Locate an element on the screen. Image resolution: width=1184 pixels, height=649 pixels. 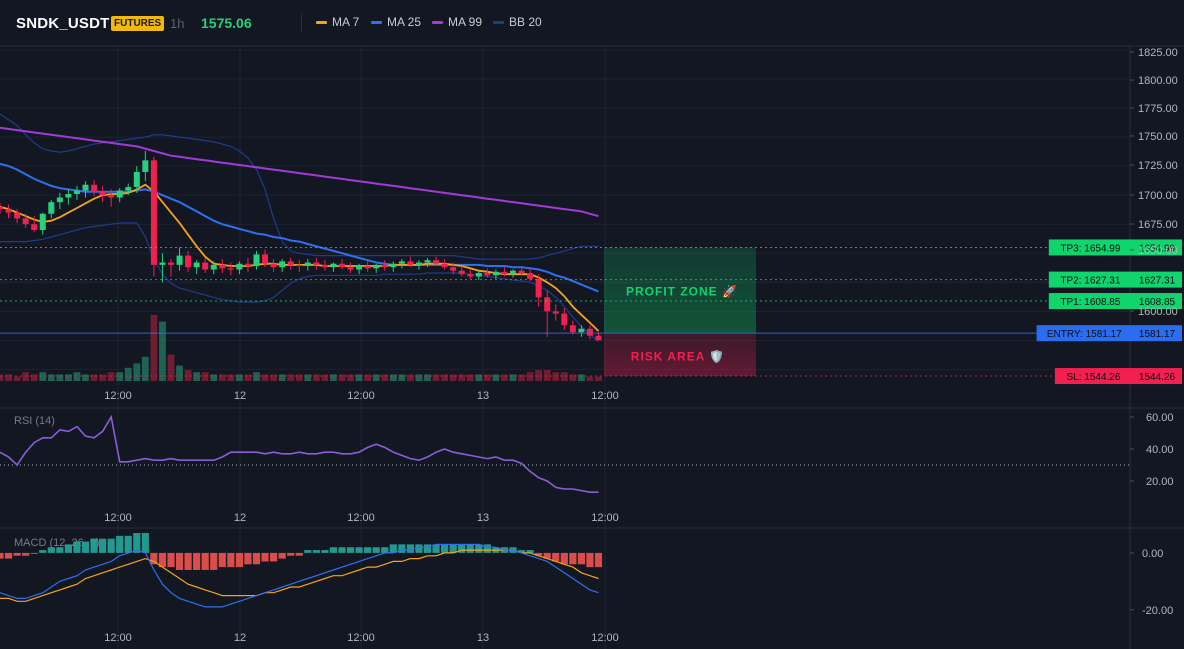
tp3-tag is located at coordinates (1090, 247).